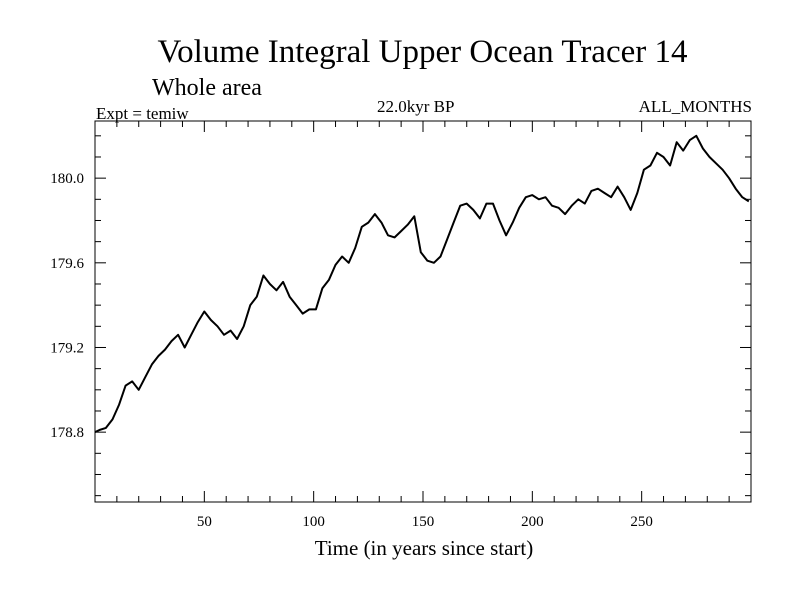  What do you see at coordinates (641, 522) in the screenshot?
I see `x-tick-label: 250` at bounding box center [641, 522].